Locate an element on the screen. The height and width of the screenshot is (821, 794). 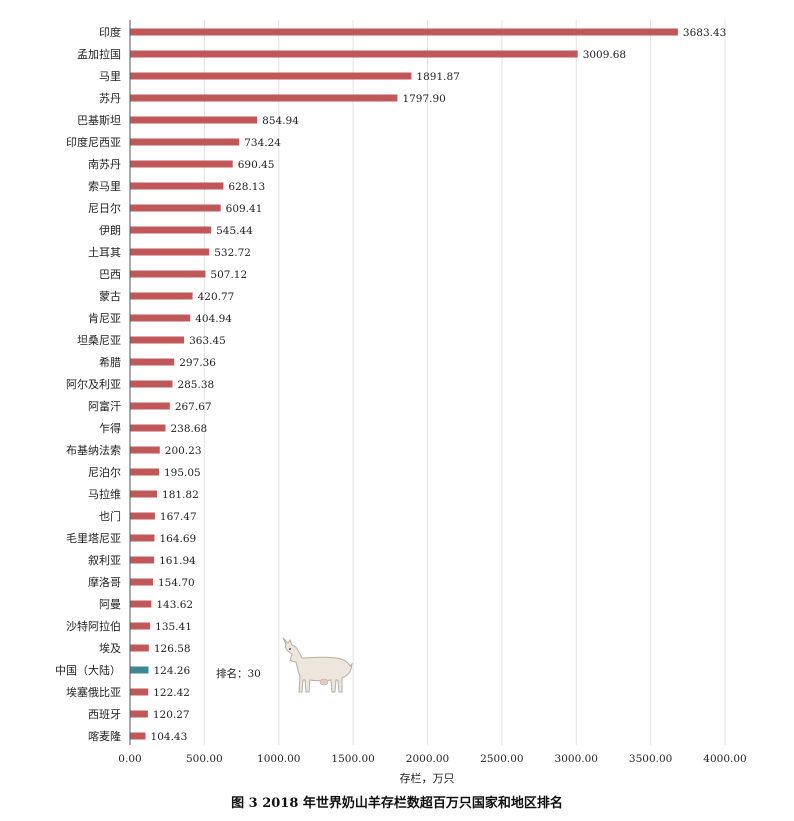
category-label: 索马里 is located at coordinates (104, 186).